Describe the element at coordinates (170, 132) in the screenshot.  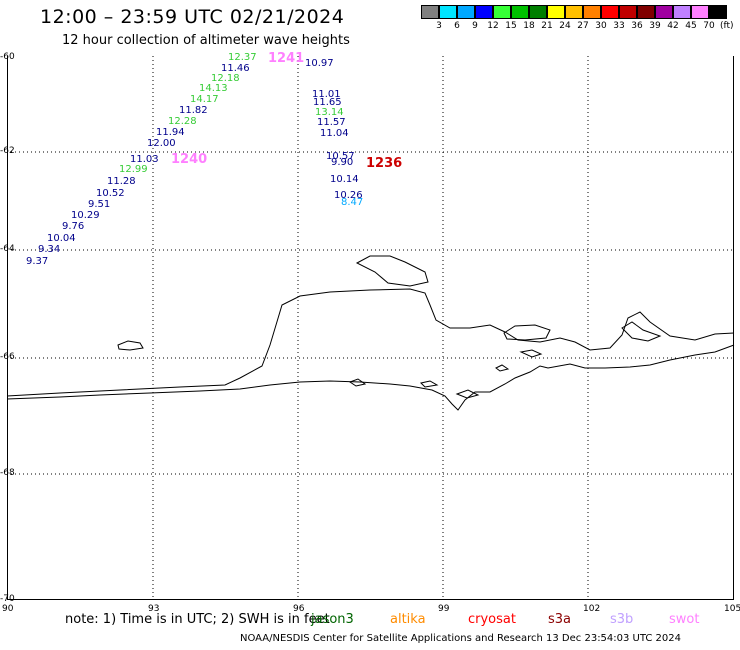
I see `wave-height-label: 11.94` at that location.